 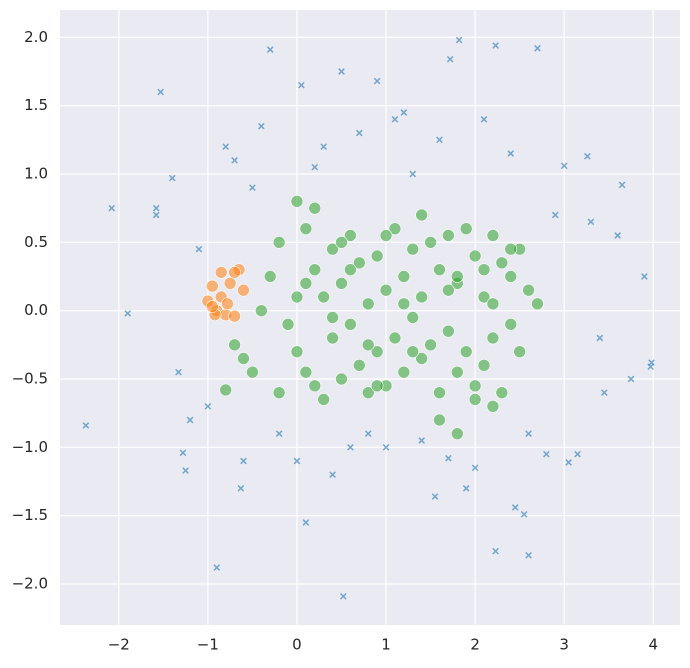 I want to click on x-tick-label: 3, so click(x=564, y=645).